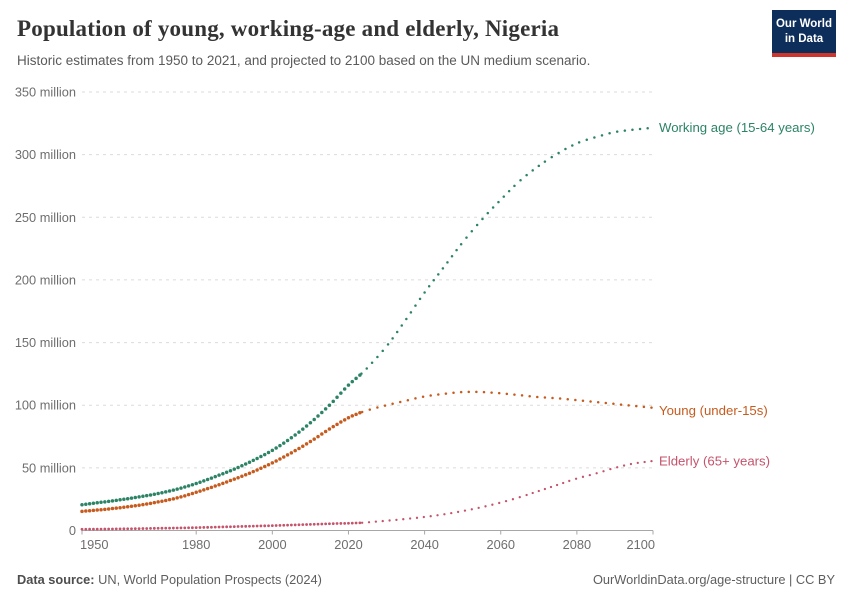 The width and height of the screenshot is (850, 600). Describe the element at coordinates (45, 92) in the screenshot. I see `svg-text: 350 million` at that location.